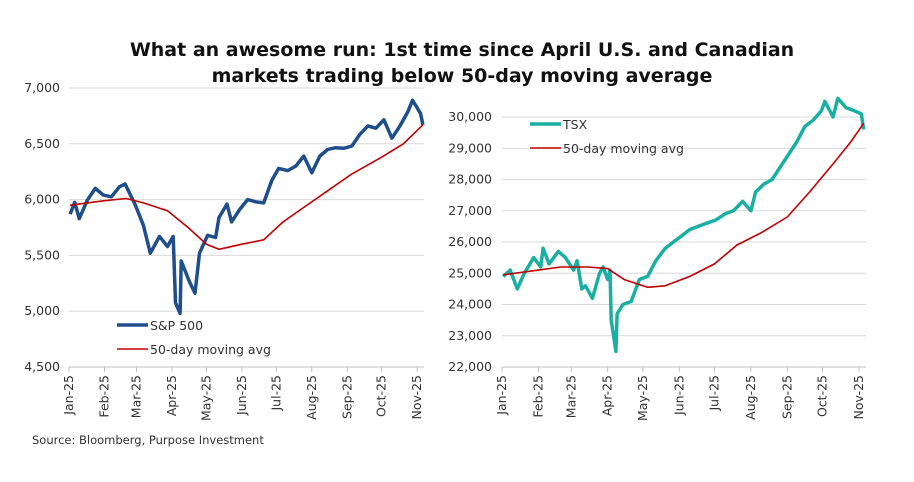  What do you see at coordinates (42, 366) in the screenshot?
I see `y-tick-label: 4,500` at bounding box center [42, 366].